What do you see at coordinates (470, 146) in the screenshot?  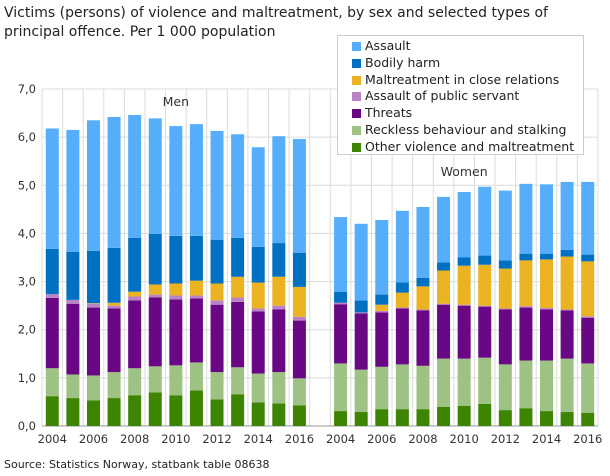 I see `legend-label: Other violence and maltreatment` at bounding box center [470, 146].